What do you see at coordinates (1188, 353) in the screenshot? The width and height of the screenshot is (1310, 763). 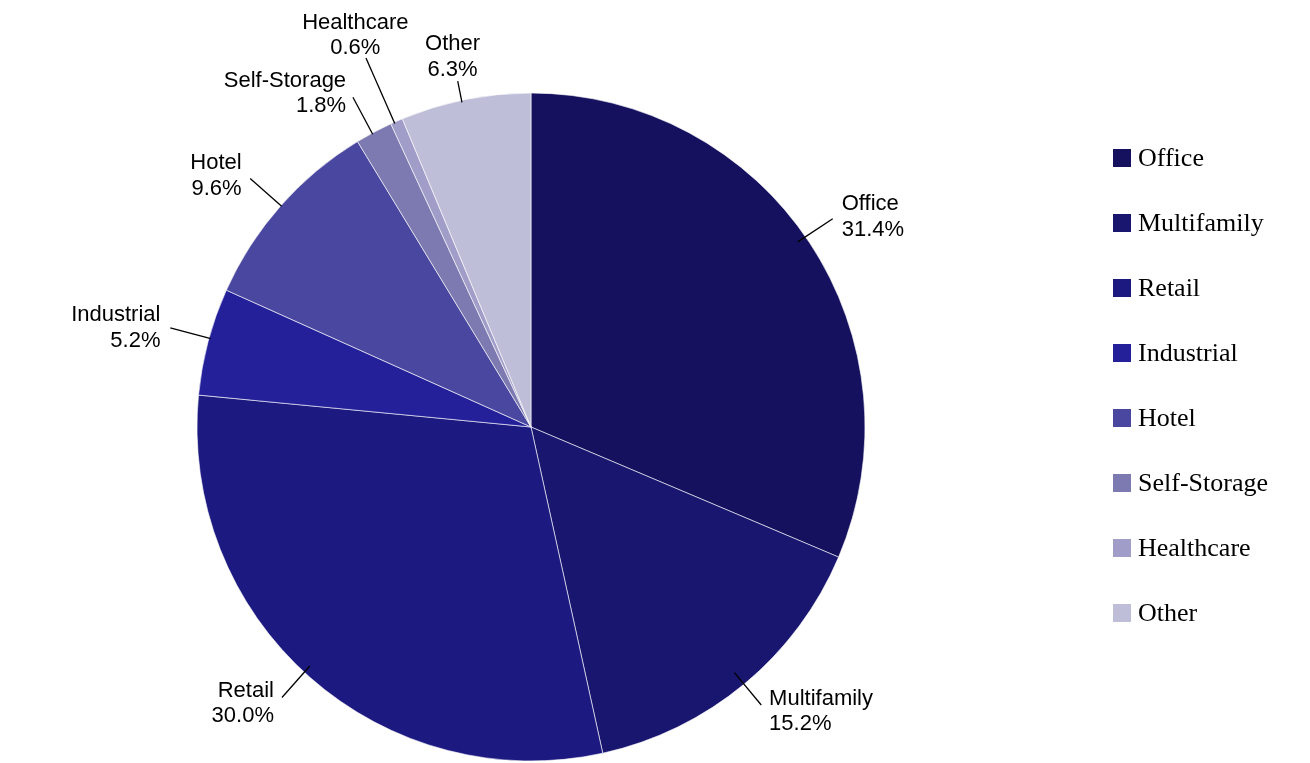 I see `legend-label: Industrial` at bounding box center [1188, 353].